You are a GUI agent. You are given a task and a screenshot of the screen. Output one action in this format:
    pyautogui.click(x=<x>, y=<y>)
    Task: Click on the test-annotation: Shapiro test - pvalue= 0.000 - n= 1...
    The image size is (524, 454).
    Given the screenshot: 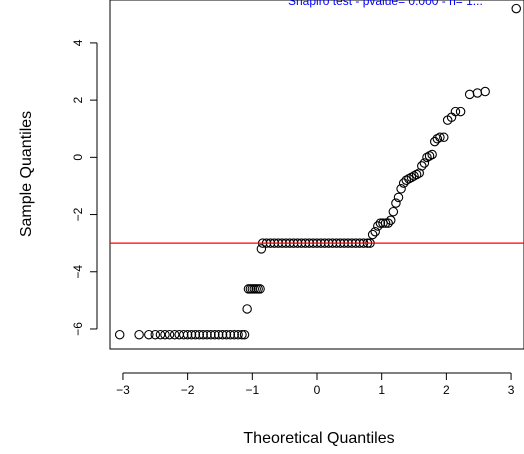 What is the action you would take?
    pyautogui.click(x=385, y=4)
    